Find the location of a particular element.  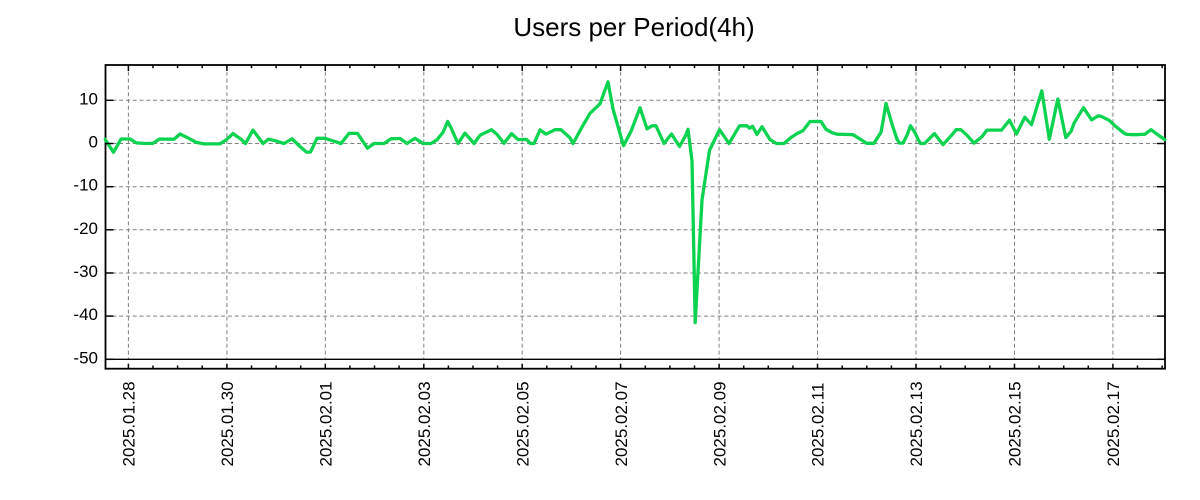

svg-text: -50 is located at coordinates (85, 357).